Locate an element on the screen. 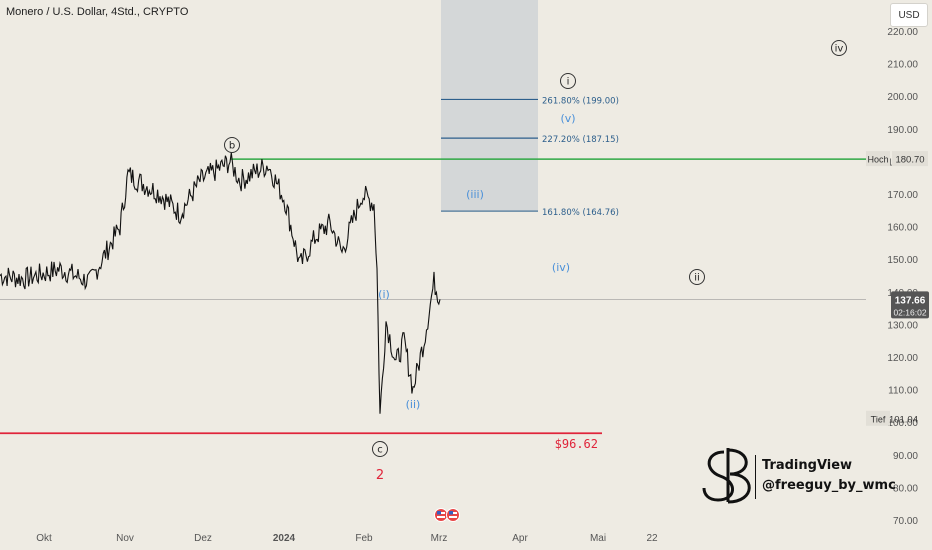 The width and height of the screenshot is (932, 550). hoch-name-box is located at coordinates (878, 159).